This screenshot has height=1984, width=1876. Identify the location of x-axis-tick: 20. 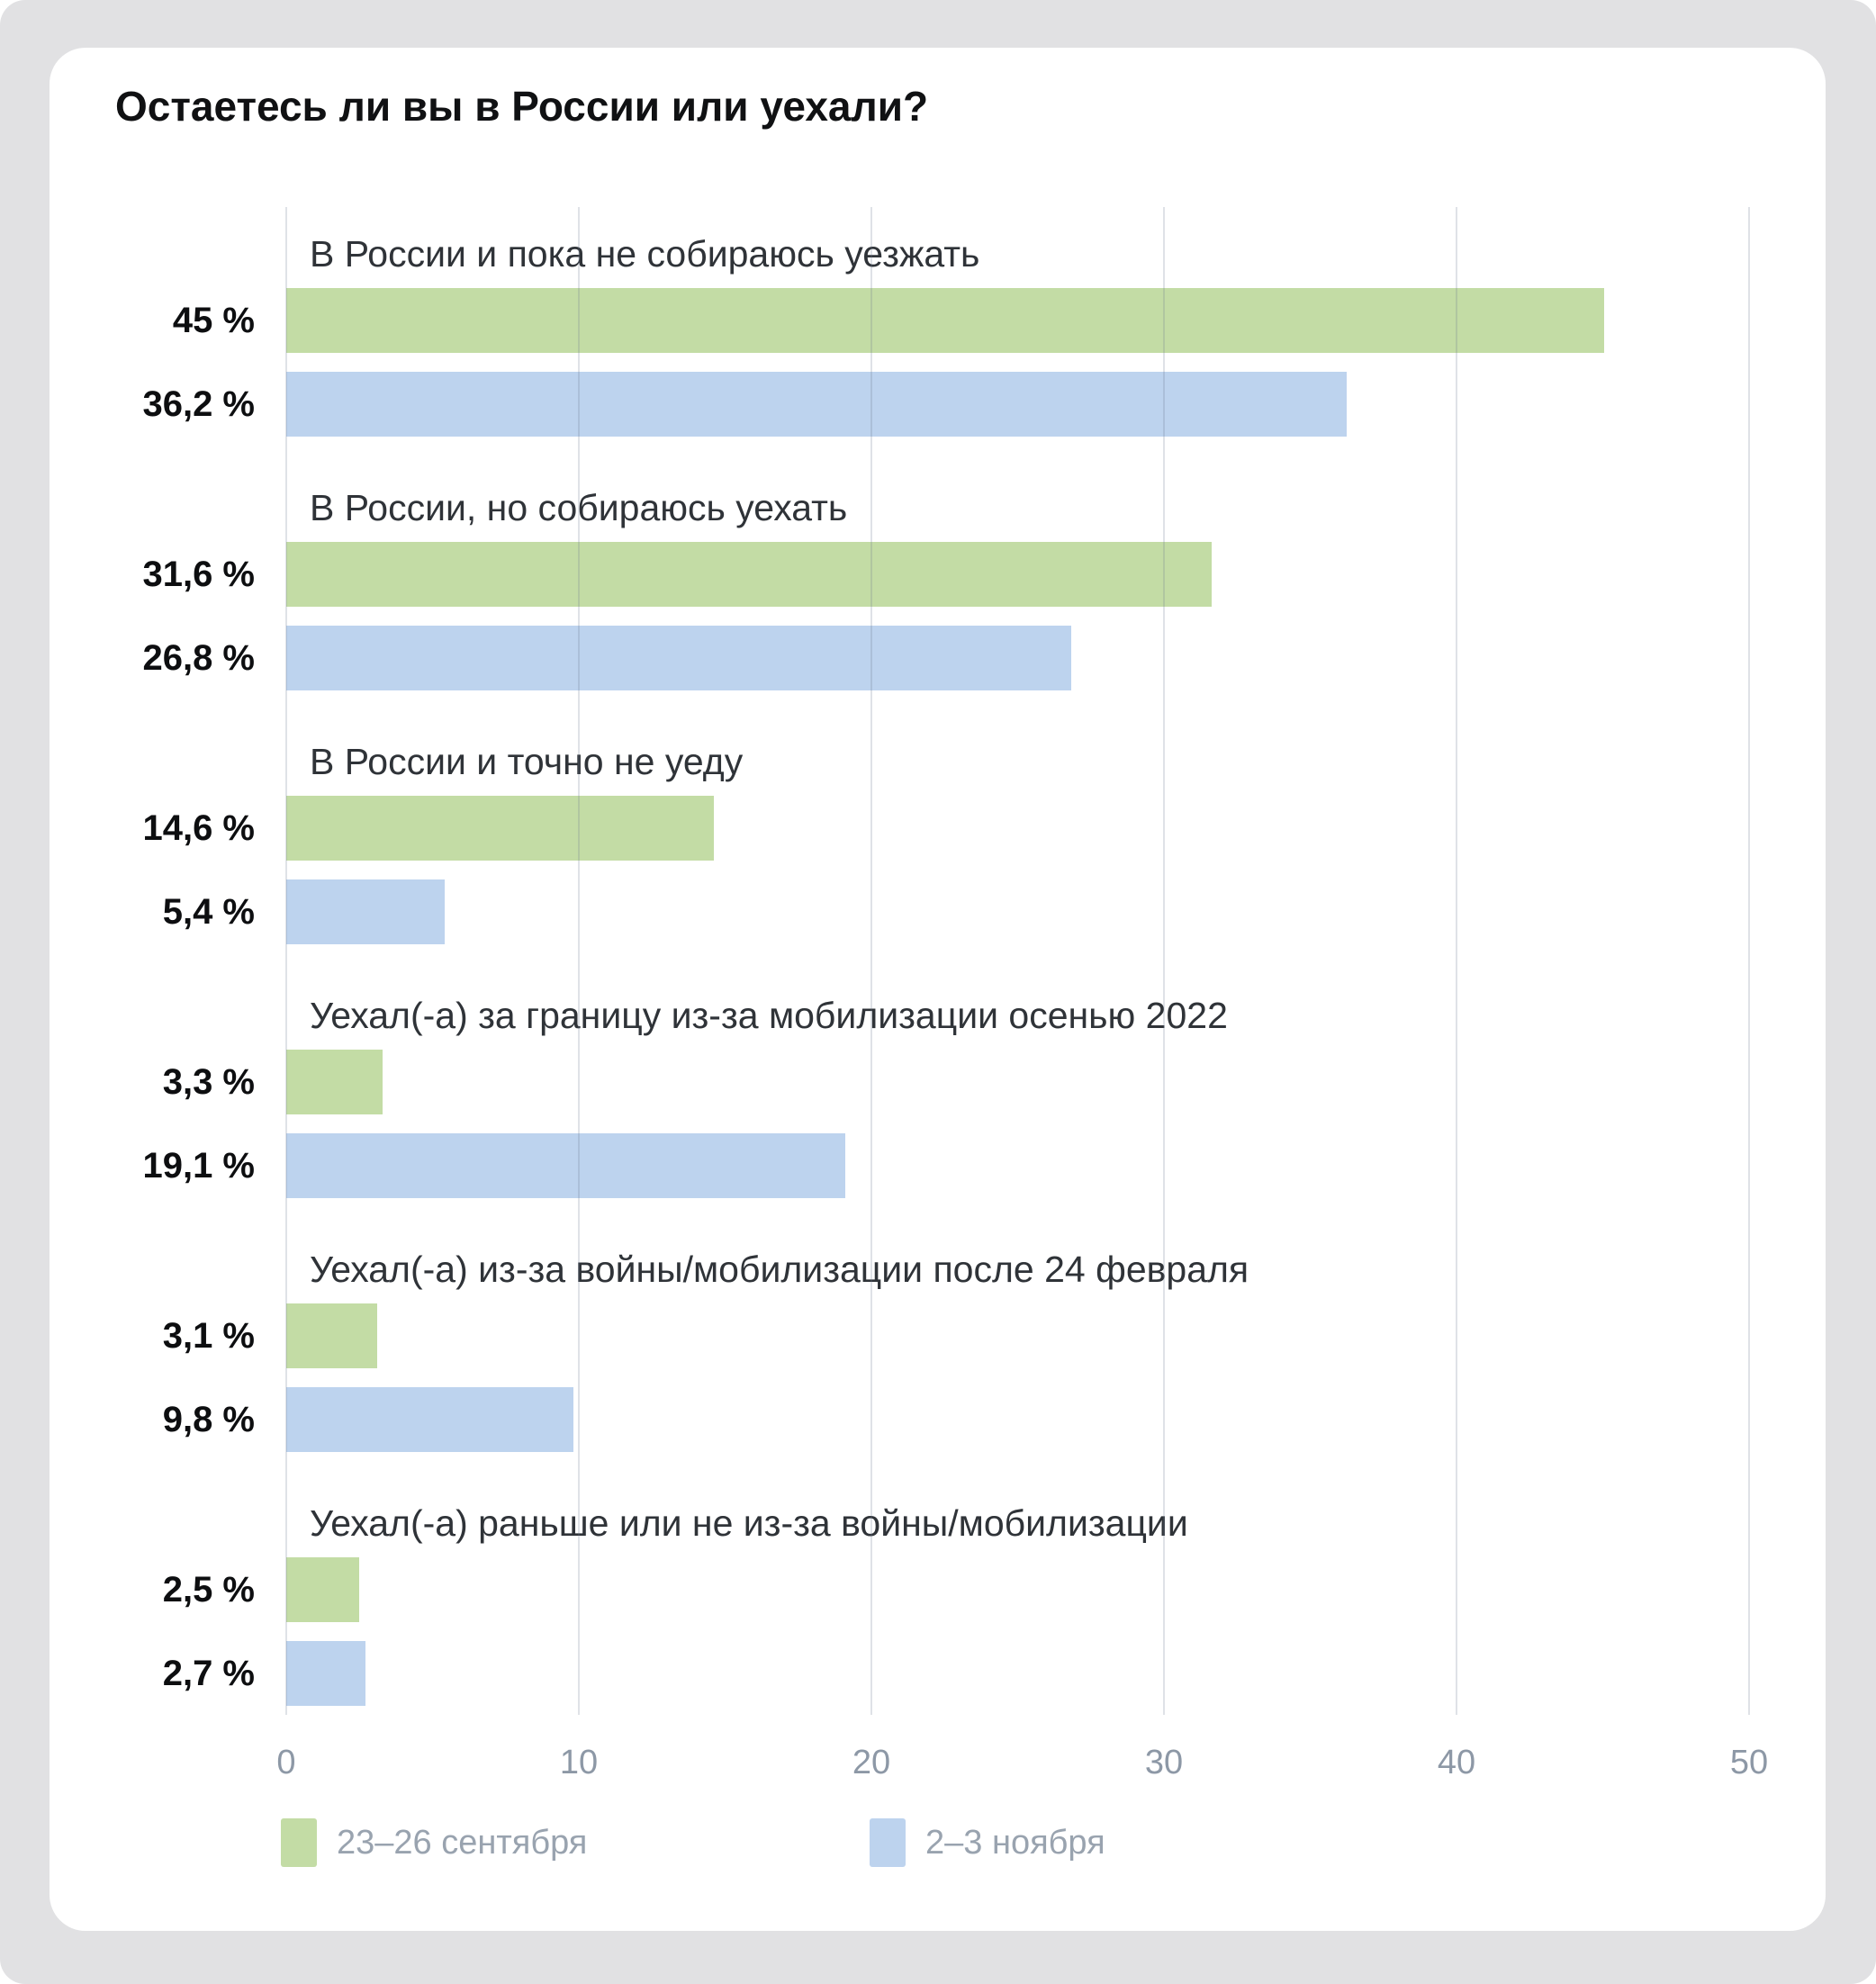
(871, 1762).